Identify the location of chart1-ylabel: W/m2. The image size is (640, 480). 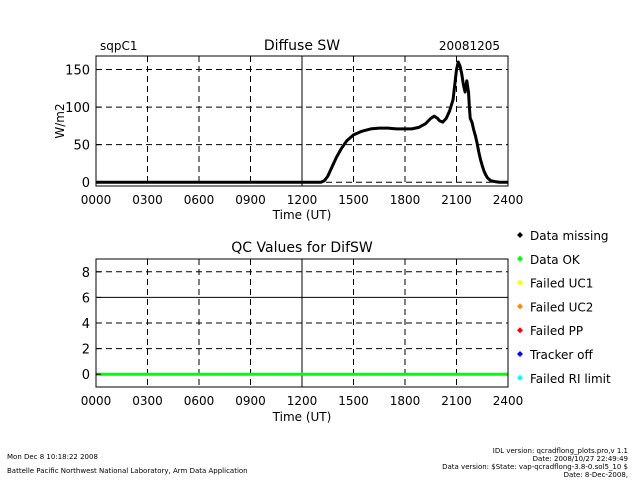
(60, 120).